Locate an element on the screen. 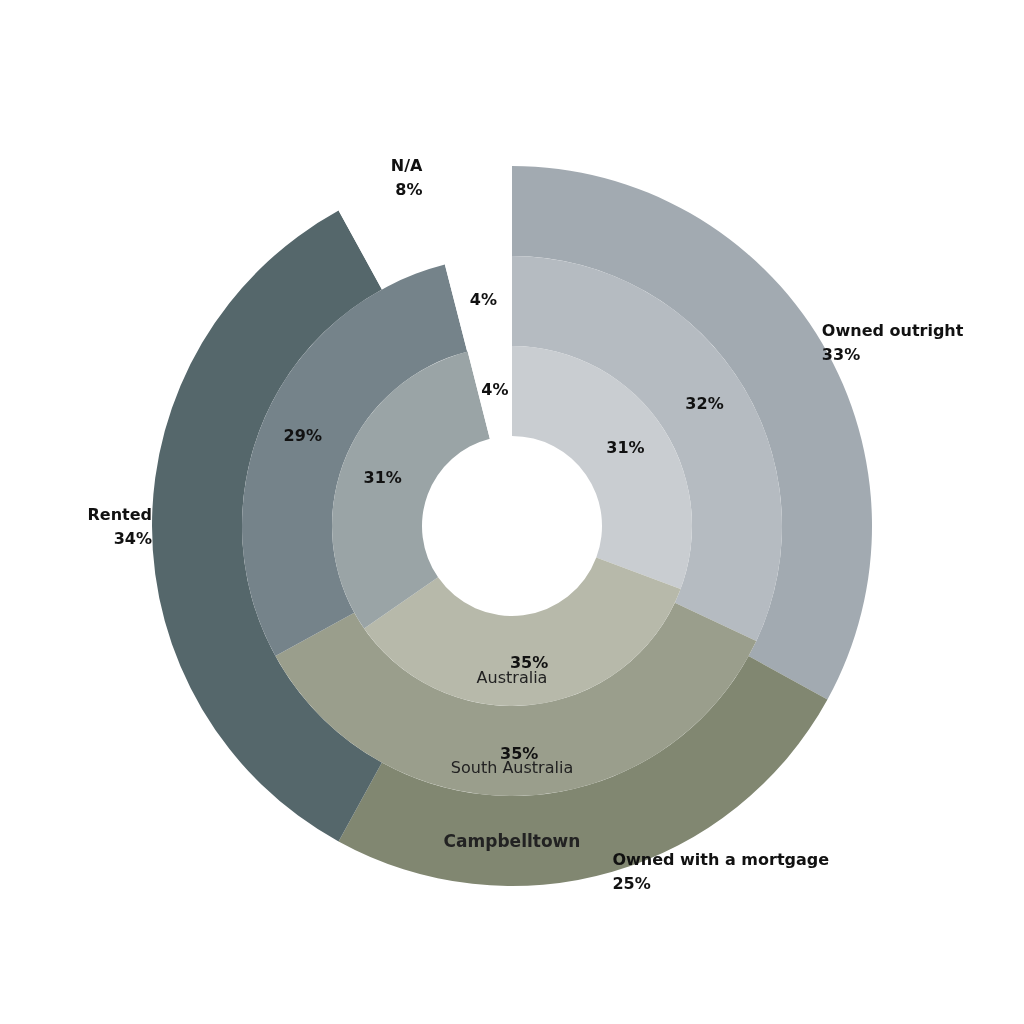  slice-label: Owned outright is located at coordinates (892, 331).